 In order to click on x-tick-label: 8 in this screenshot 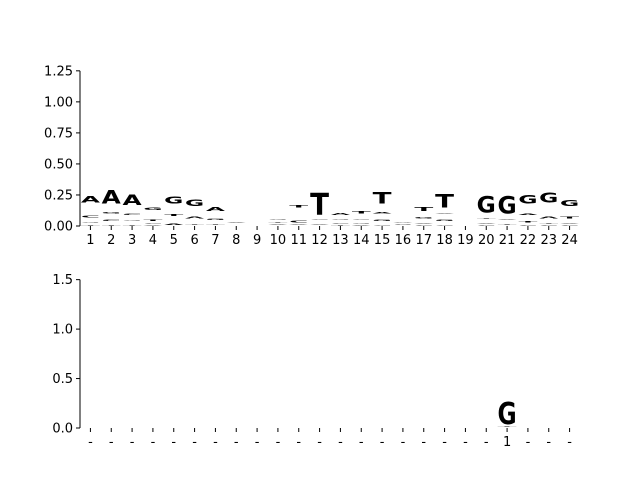, I will do `click(236, 240)`.